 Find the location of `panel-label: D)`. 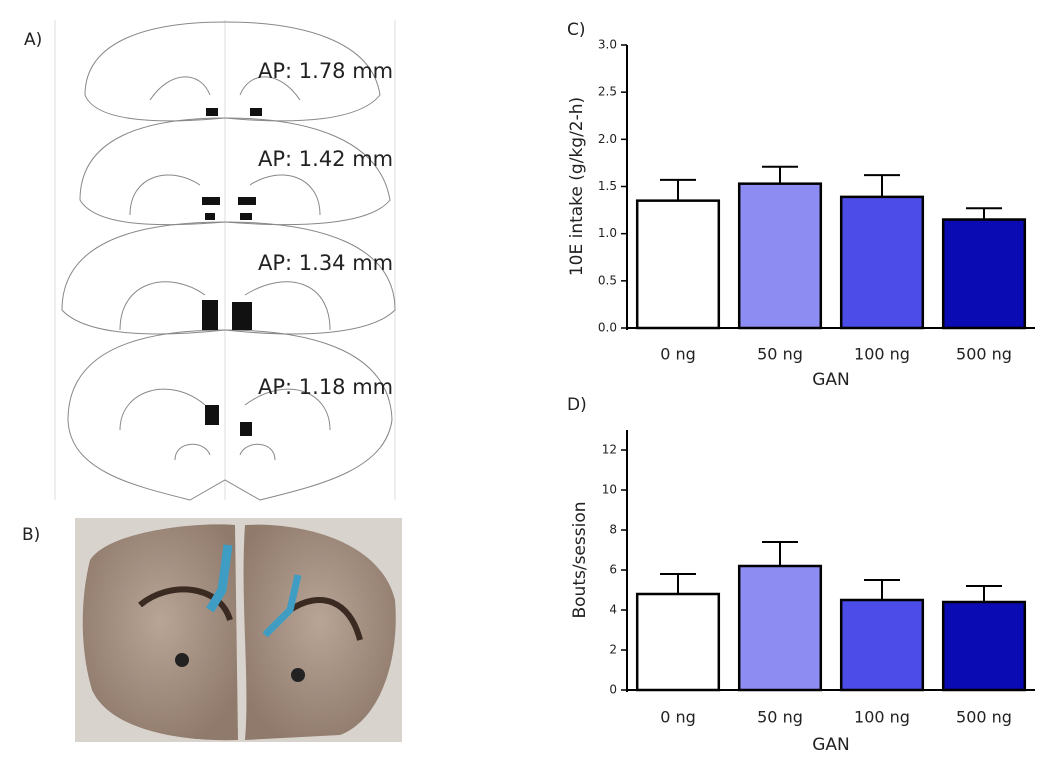

panel-label: D) is located at coordinates (577, 405).